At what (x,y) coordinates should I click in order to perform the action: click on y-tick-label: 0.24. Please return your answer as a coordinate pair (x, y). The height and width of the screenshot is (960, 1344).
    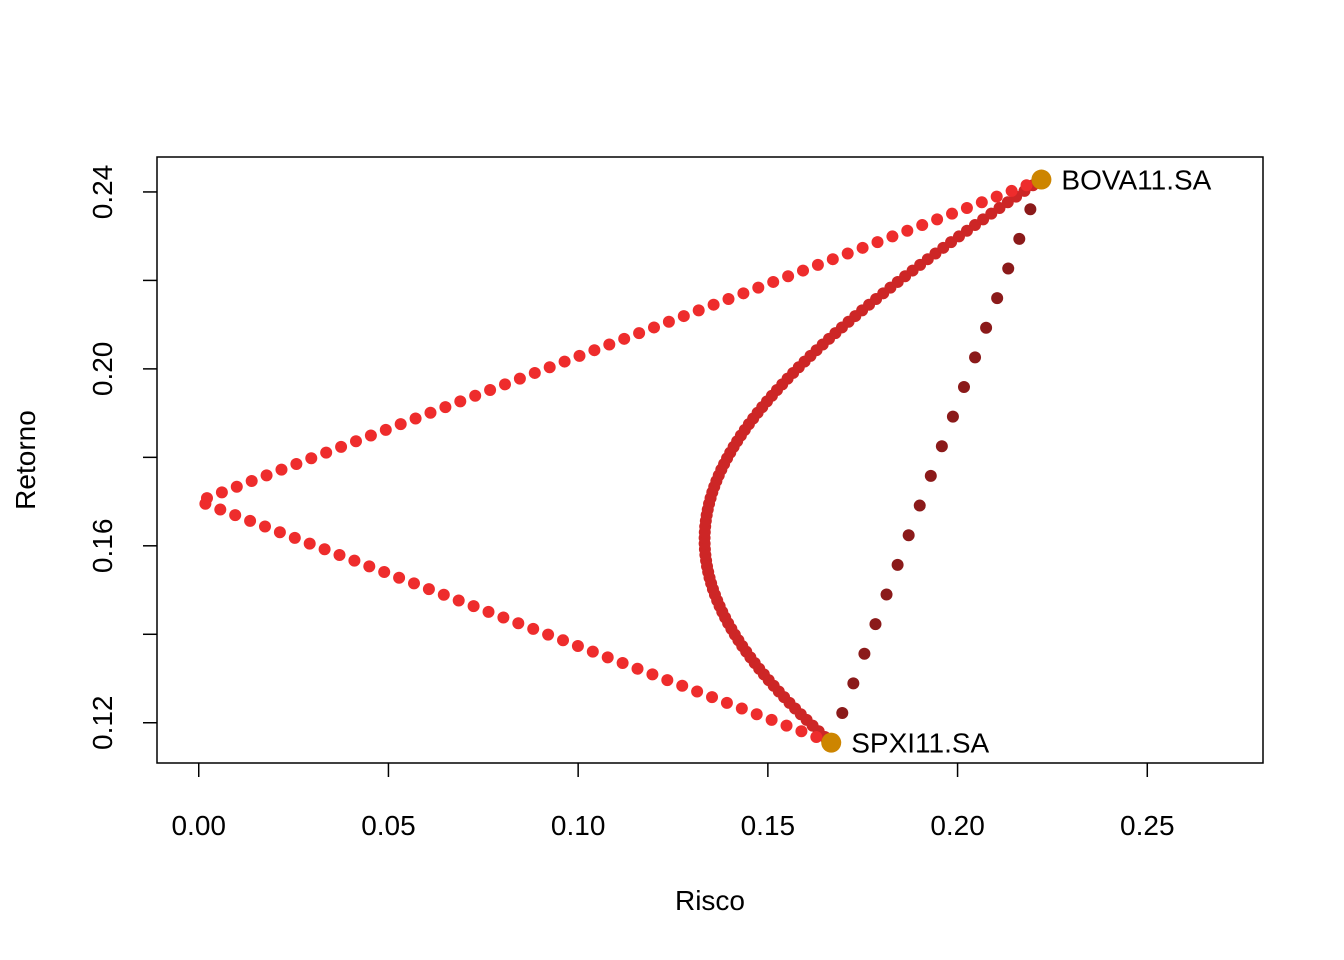
    Looking at the image, I should click on (102, 192).